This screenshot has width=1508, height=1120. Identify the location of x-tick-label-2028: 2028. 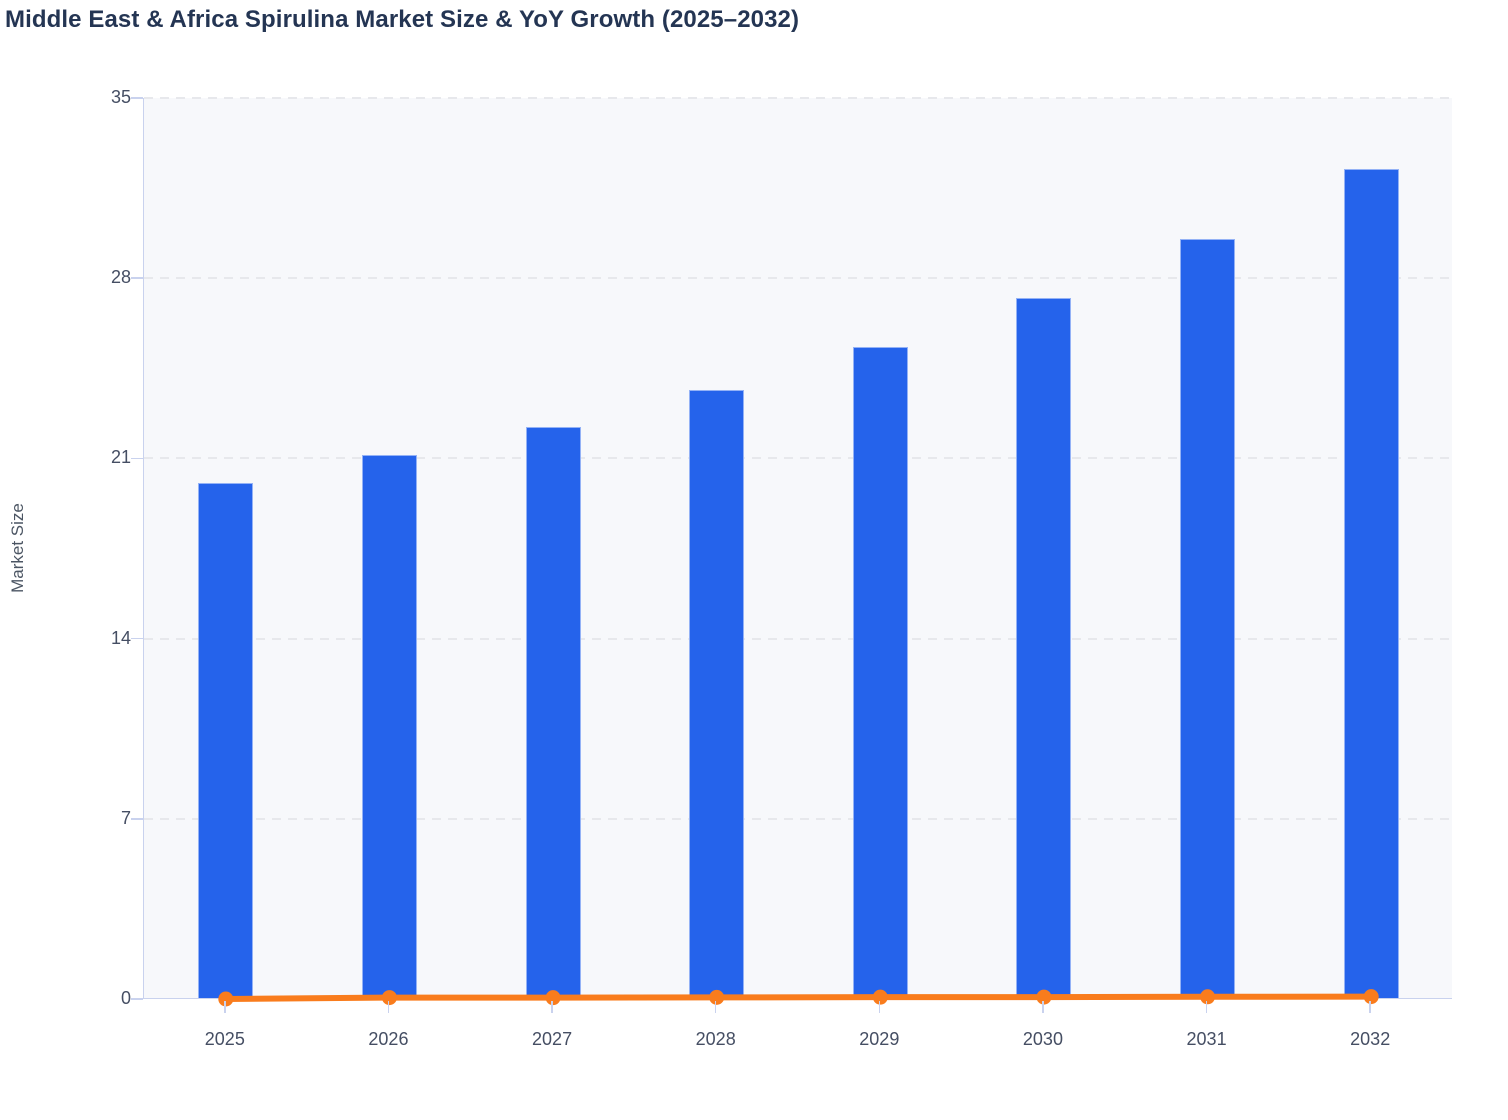
(715, 1039).